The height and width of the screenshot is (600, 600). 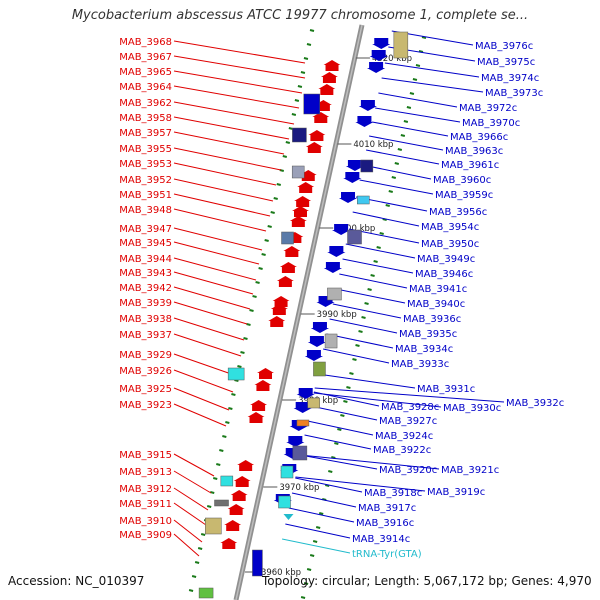 I want to click on gene-label-mab-3966c: MAB_3966c, so click(x=479, y=137).